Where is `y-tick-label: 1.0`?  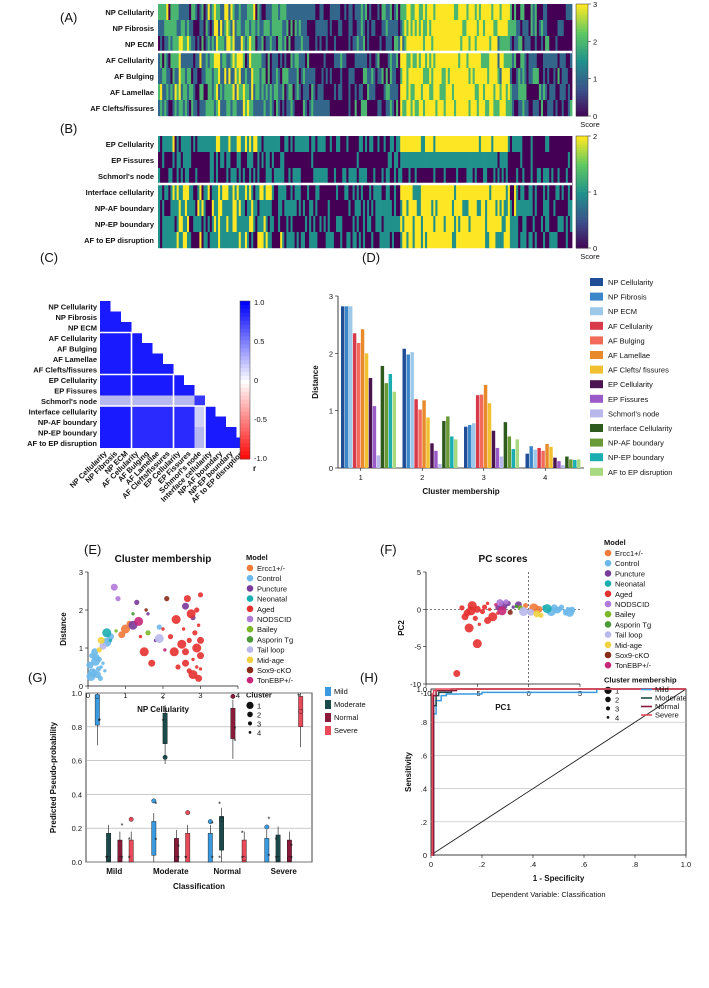 y-tick-label: 1.0 is located at coordinates (77, 693).